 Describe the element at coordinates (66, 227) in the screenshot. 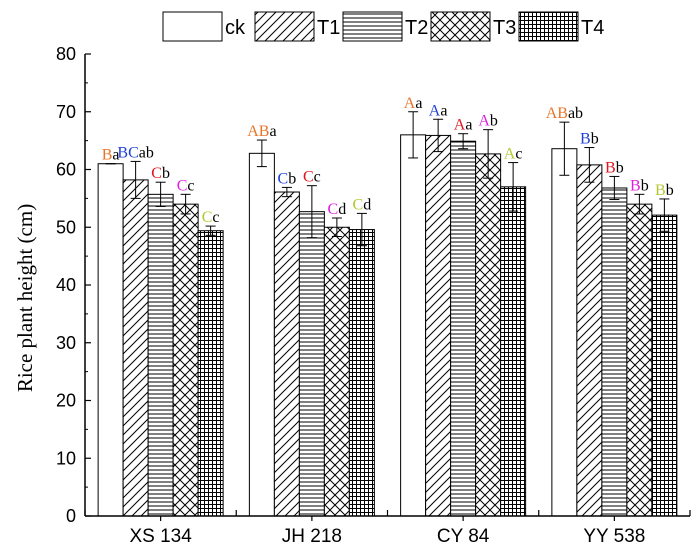

I see `y-tick-label: 50` at that location.